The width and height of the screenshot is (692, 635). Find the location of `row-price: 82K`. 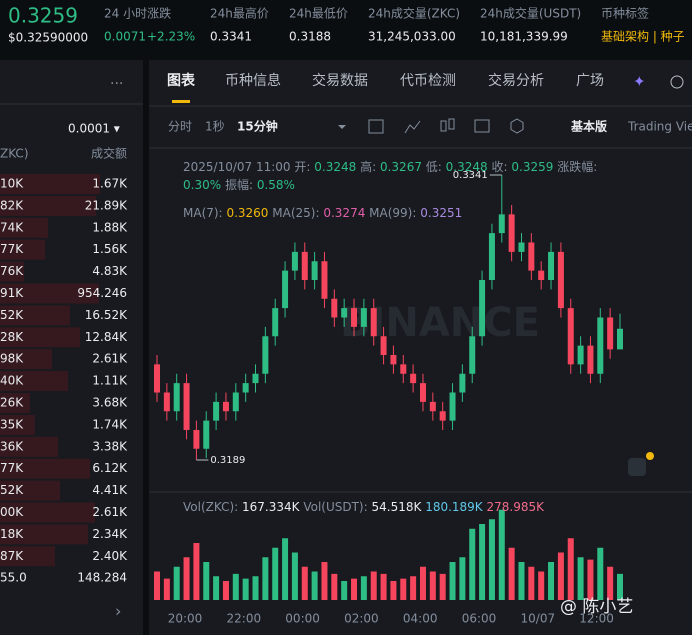

row-price: 82K is located at coordinates (12, 205).